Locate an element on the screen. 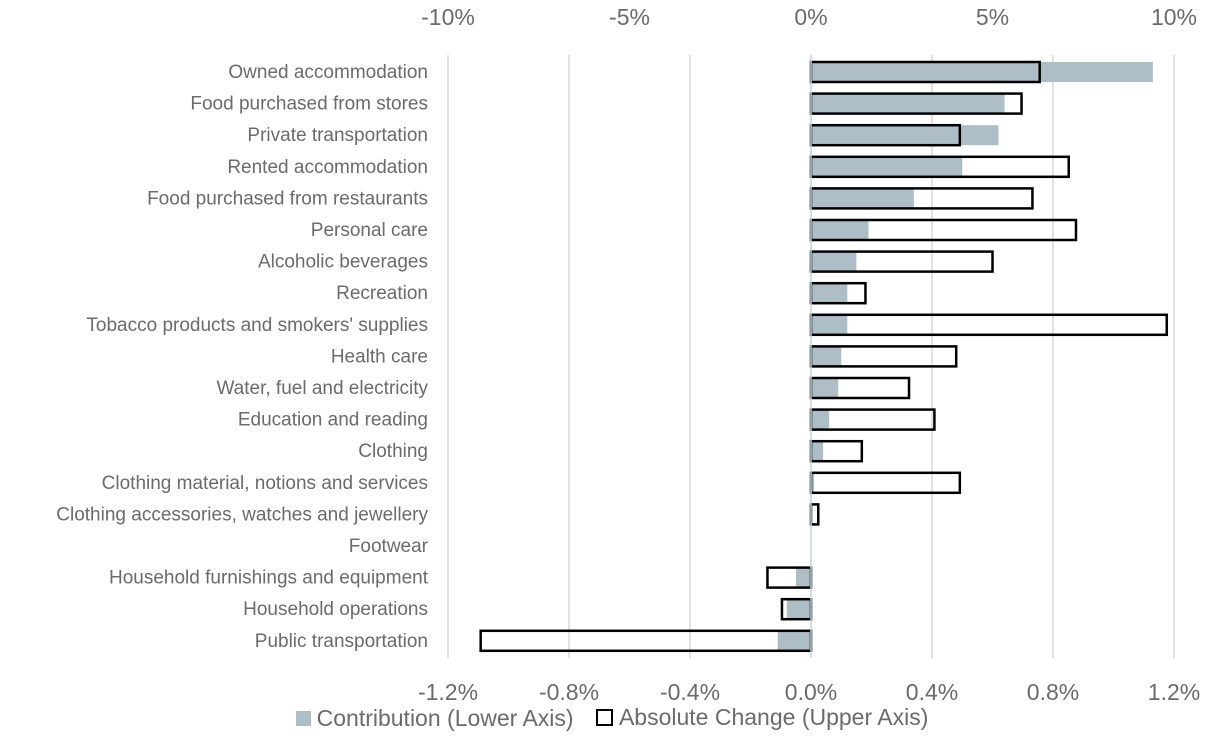  legend-label-contribution: Contribution (Lower Axis) is located at coordinates (445, 718).